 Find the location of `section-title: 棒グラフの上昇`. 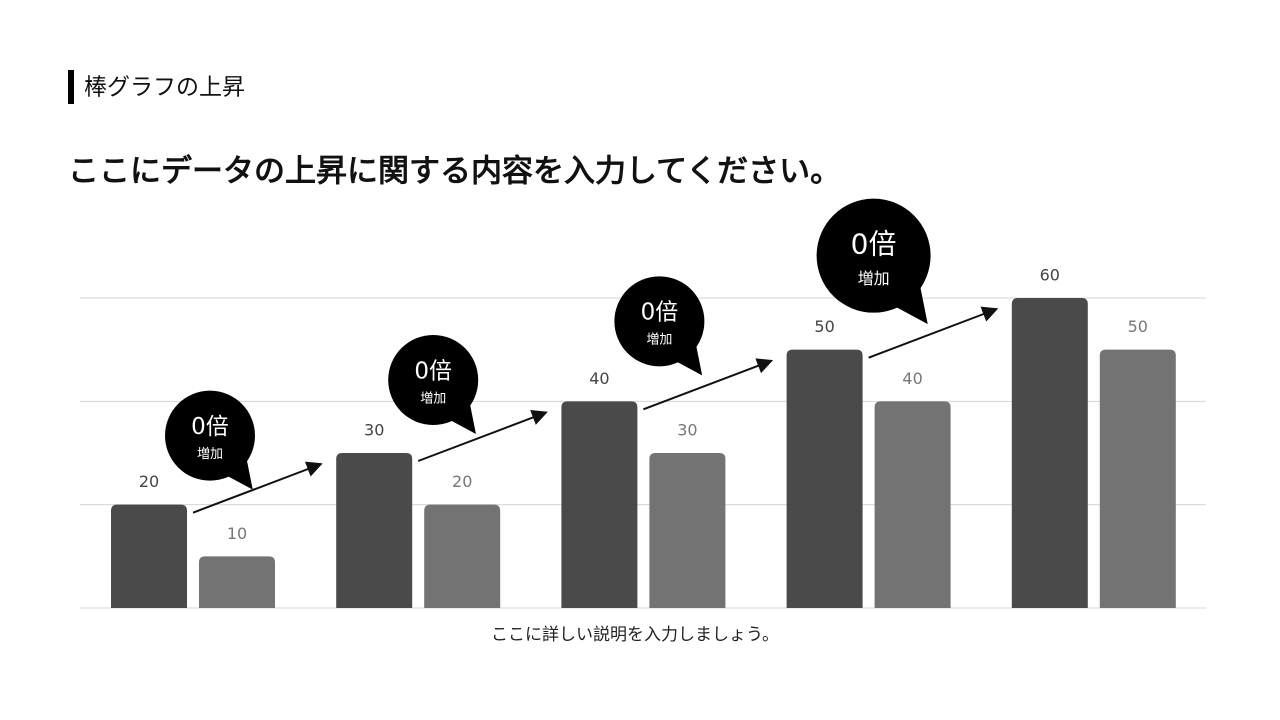

section-title: 棒グラフの上昇 is located at coordinates (164, 88).